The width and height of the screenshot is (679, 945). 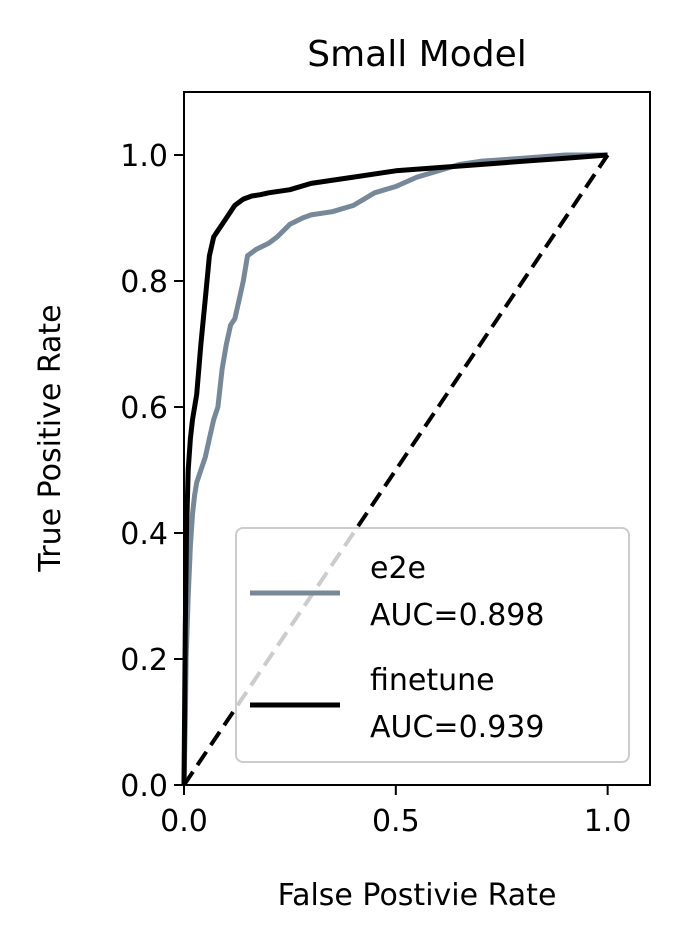 What do you see at coordinates (50, 438) in the screenshot?
I see `y-axis-title: True Positive Rate` at bounding box center [50, 438].